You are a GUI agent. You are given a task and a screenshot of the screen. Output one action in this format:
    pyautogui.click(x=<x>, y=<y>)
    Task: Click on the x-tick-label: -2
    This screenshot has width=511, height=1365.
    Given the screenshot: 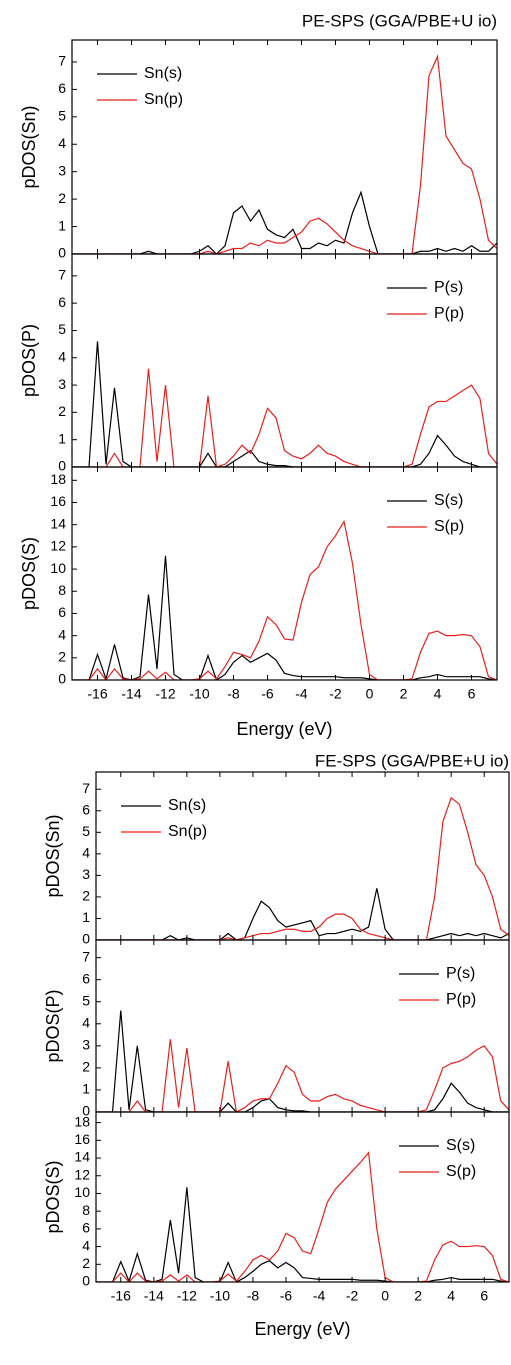 What is the action you would take?
    pyautogui.click(x=352, y=1296)
    